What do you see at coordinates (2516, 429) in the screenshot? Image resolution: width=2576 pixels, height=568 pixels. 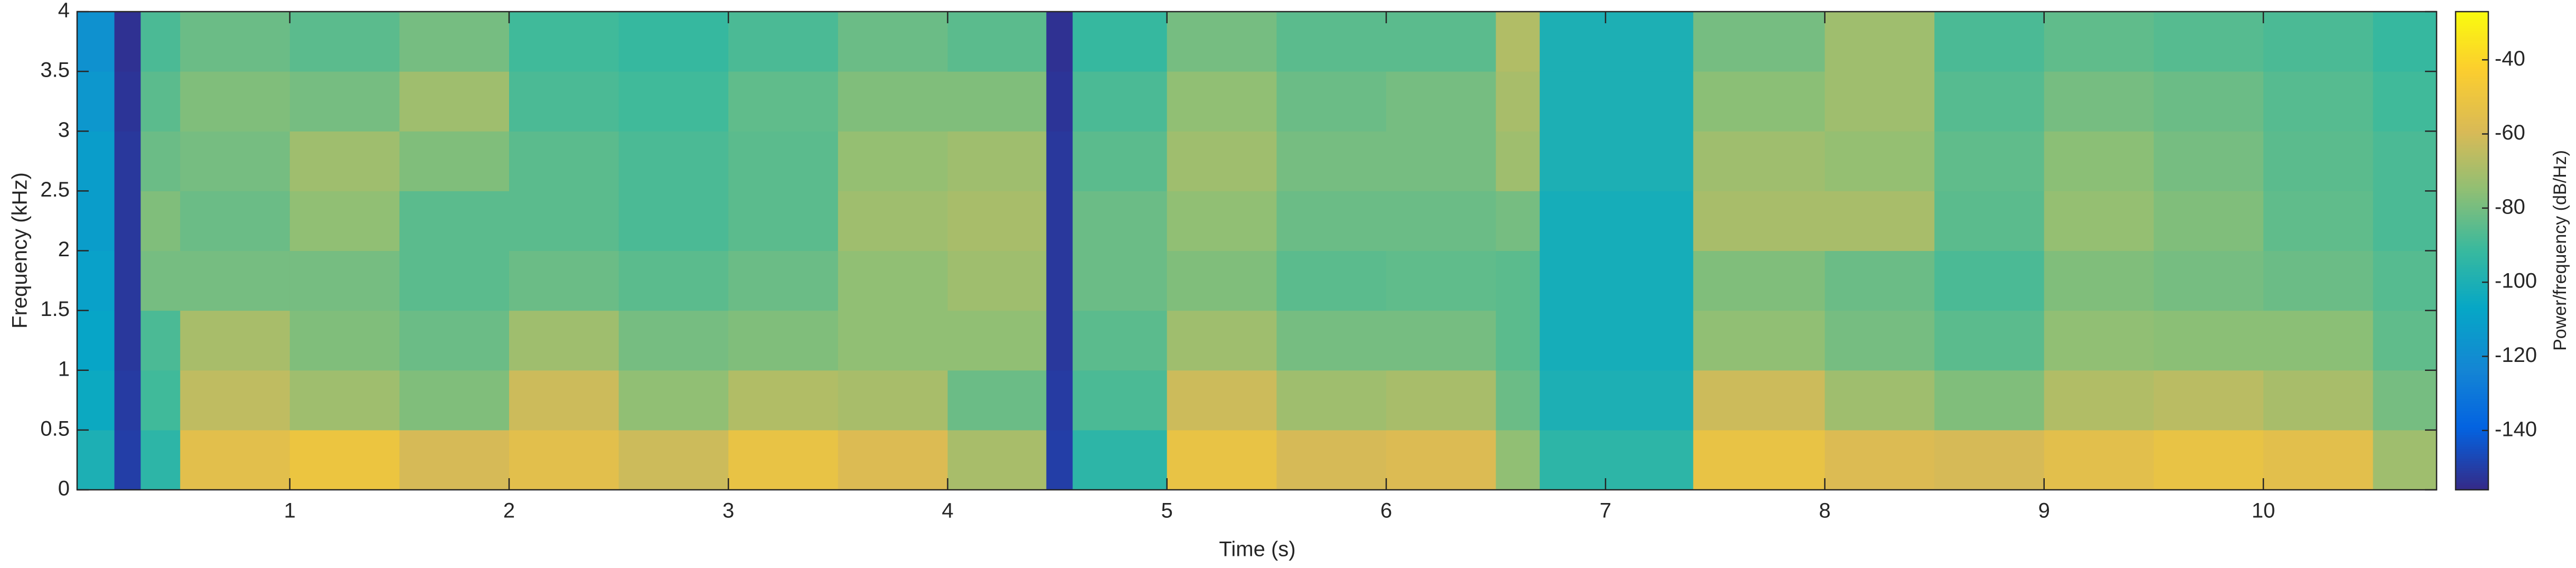 I see `colorbar-tick-label: -140` at bounding box center [2516, 429].